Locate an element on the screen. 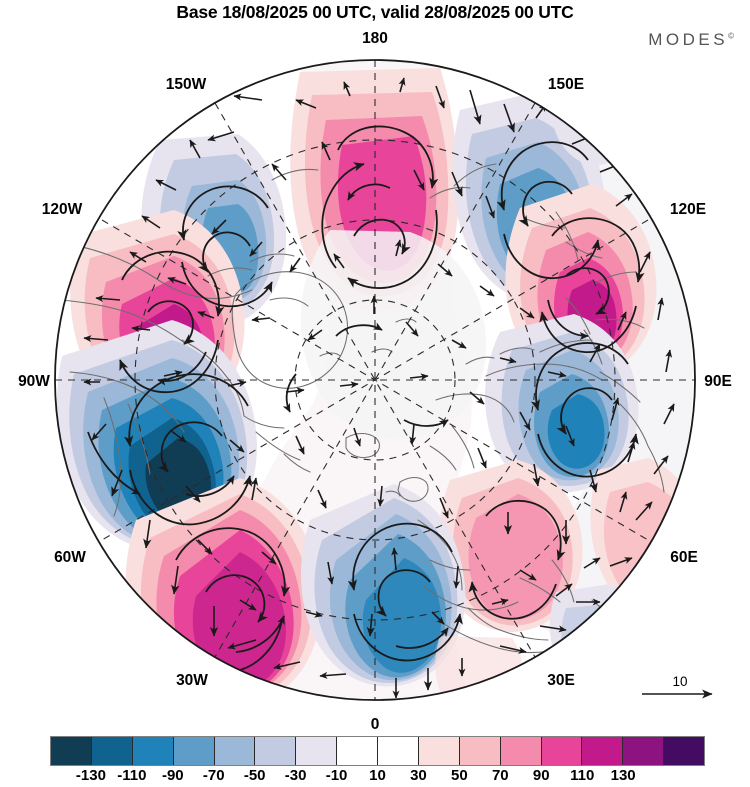 Image resolution: width=750 pixels, height=787 pixels. vector-scale-arrow is located at coordinates (677, 694).